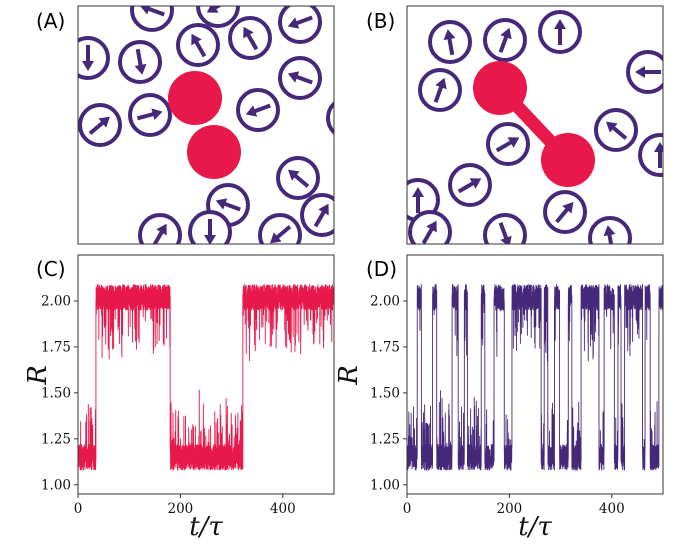  I want to click on x-tick-label: 400, so click(283, 509).